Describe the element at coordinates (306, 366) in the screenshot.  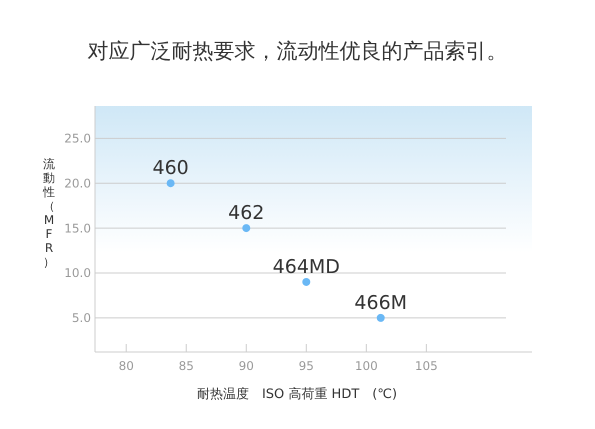
I see `x-tick-label: 95` at that location.